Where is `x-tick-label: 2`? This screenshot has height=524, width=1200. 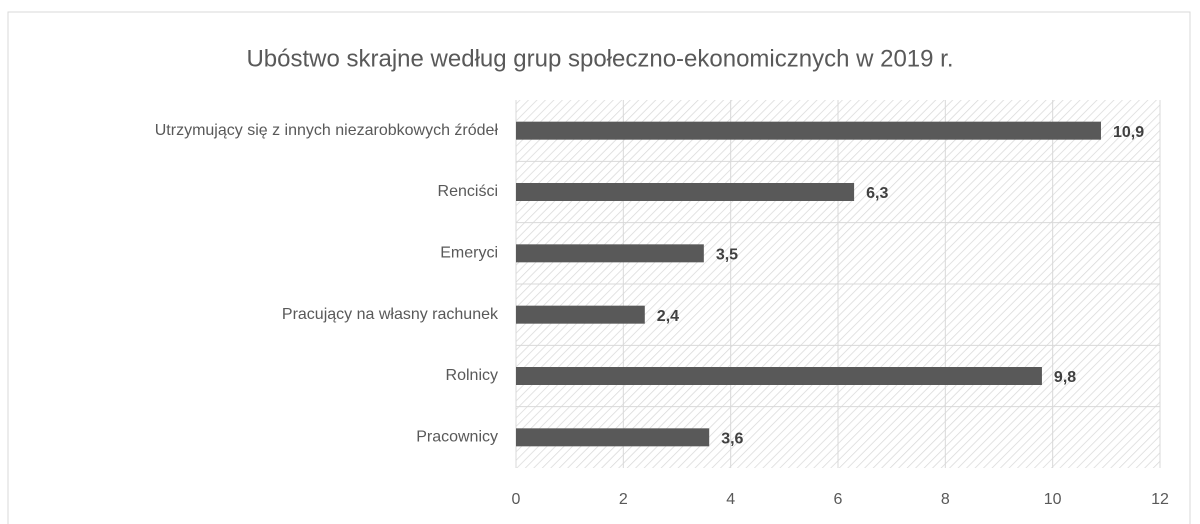
x-tick-label: 2 is located at coordinates (623, 499).